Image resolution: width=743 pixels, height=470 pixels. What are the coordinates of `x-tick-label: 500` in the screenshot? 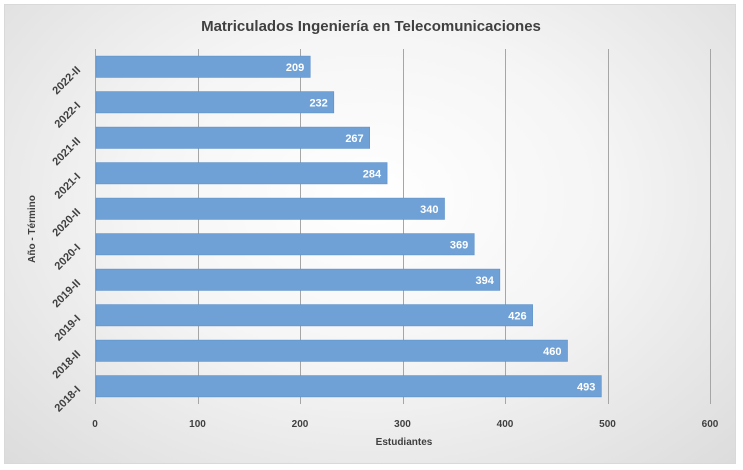 It's located at (607, 424).